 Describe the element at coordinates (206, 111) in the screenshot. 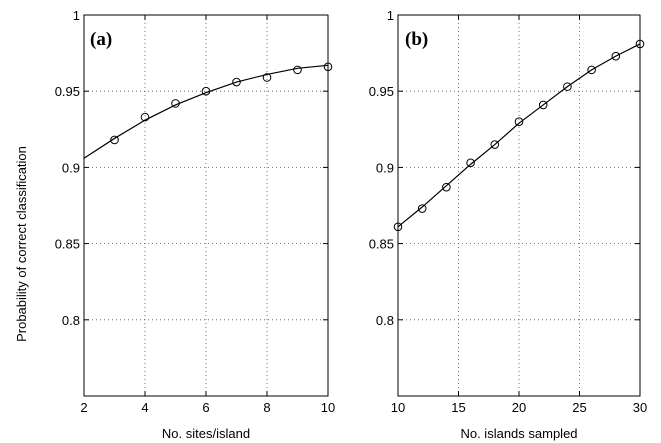

I see `fit-curve` at that location.